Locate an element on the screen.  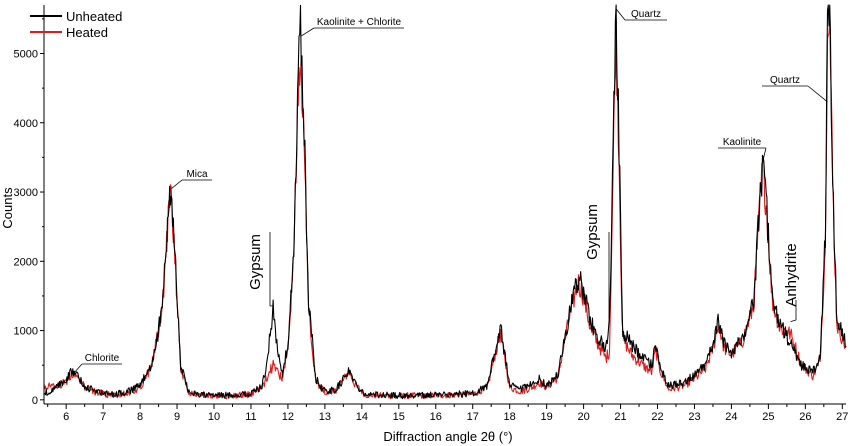
y-tick-label: 2000 is located at coordinates (26, 262).